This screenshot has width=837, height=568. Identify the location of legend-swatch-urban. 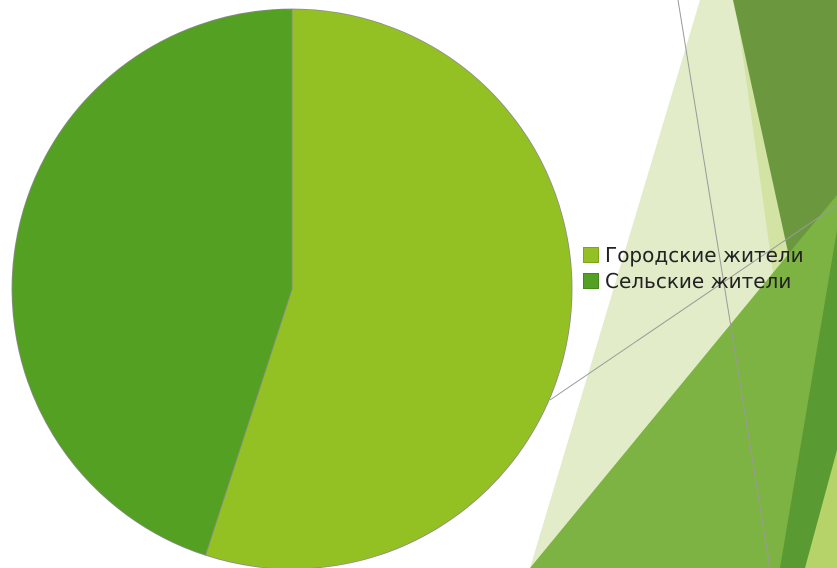
(591, 255).